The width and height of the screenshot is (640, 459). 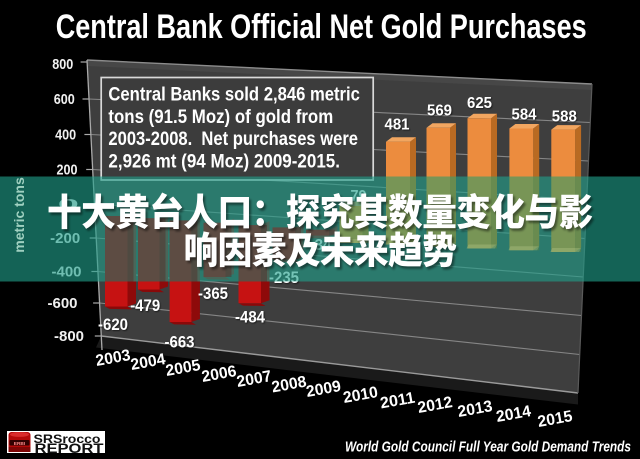 I want to click on svg-text: 2013, so click(x=475, y=409).